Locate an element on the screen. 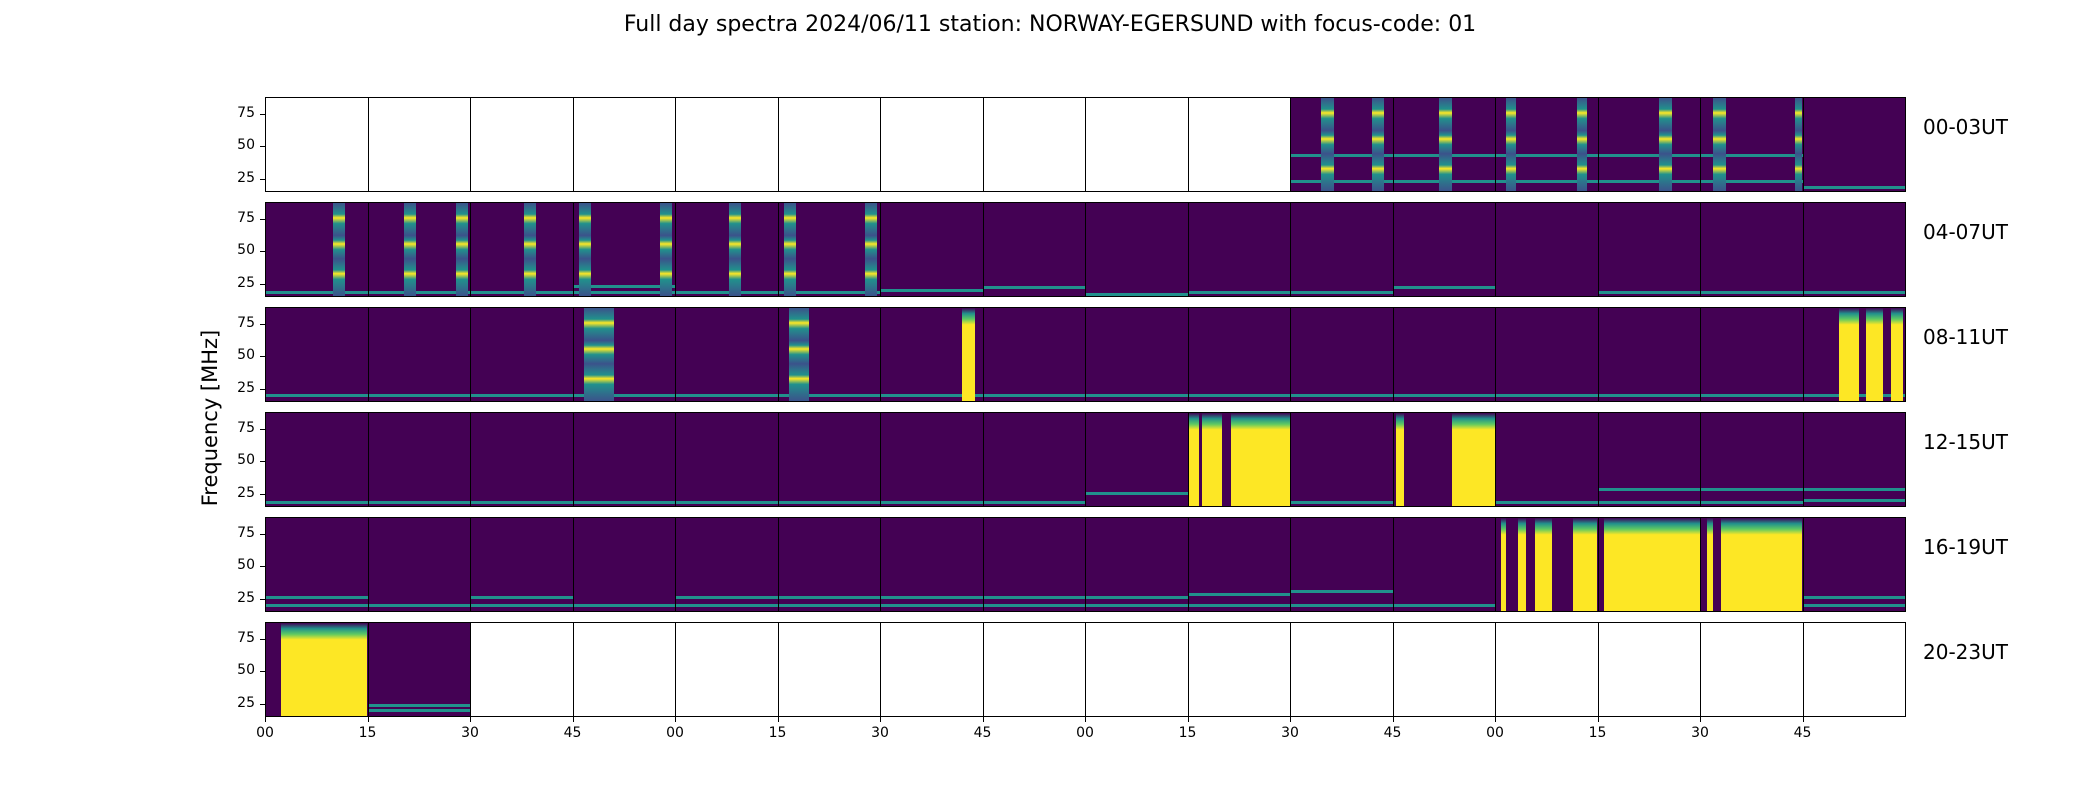 This screenshot has height=800, width=2100. row-time-label: 08-11UT is located at coordinates (1965, 337).